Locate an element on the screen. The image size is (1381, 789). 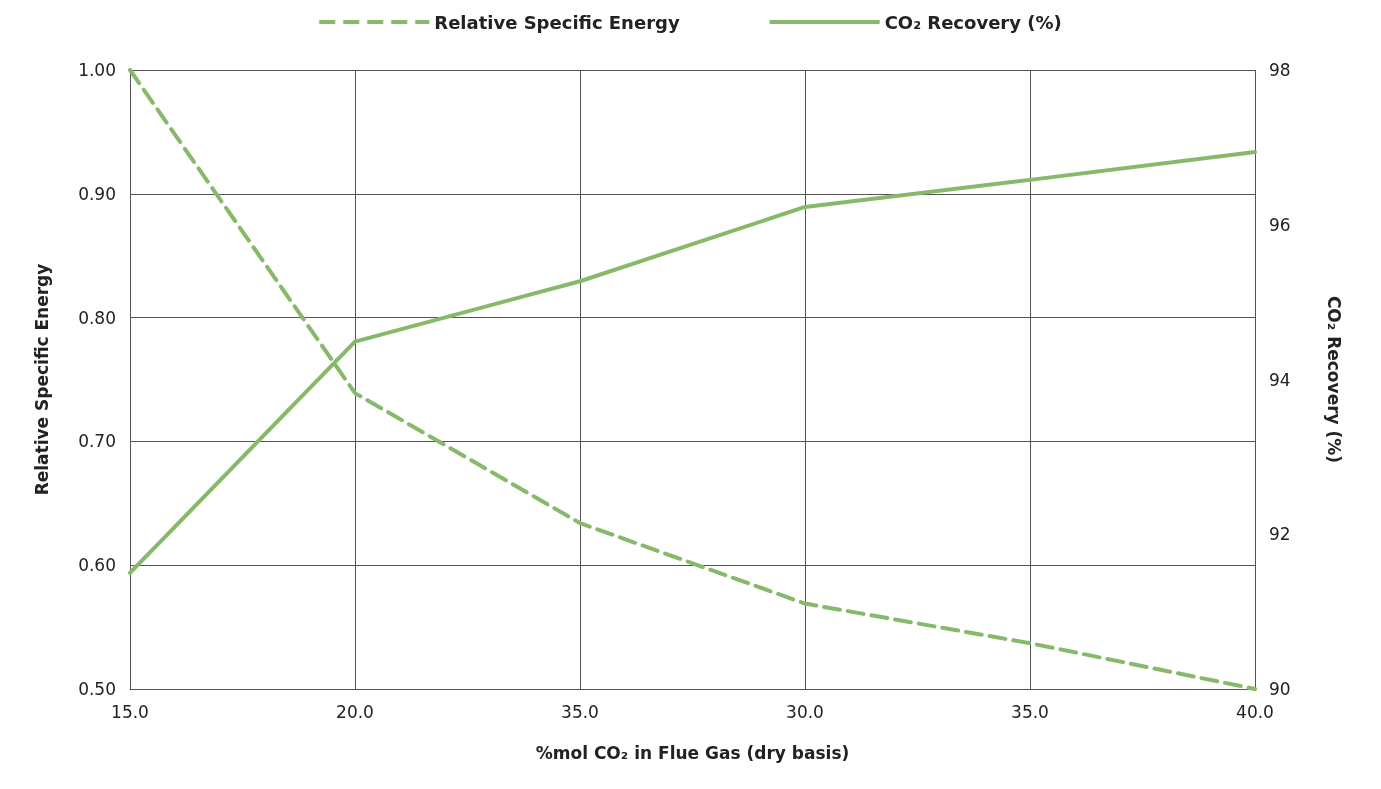
x-axis-title: %mol CO₂ in Flue Gas (dry basis) is located at coordinates (692, 752).